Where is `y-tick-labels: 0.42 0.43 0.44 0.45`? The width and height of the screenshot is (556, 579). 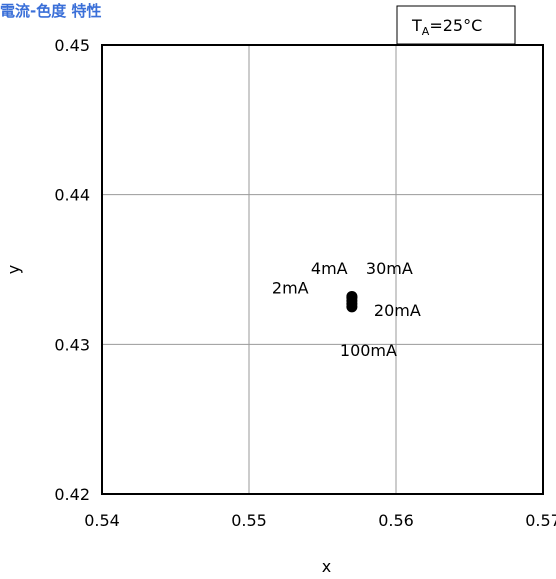
y-tick-labels: 0.42 0.43 0.44 0.45 is located at coordinates (72, 270).